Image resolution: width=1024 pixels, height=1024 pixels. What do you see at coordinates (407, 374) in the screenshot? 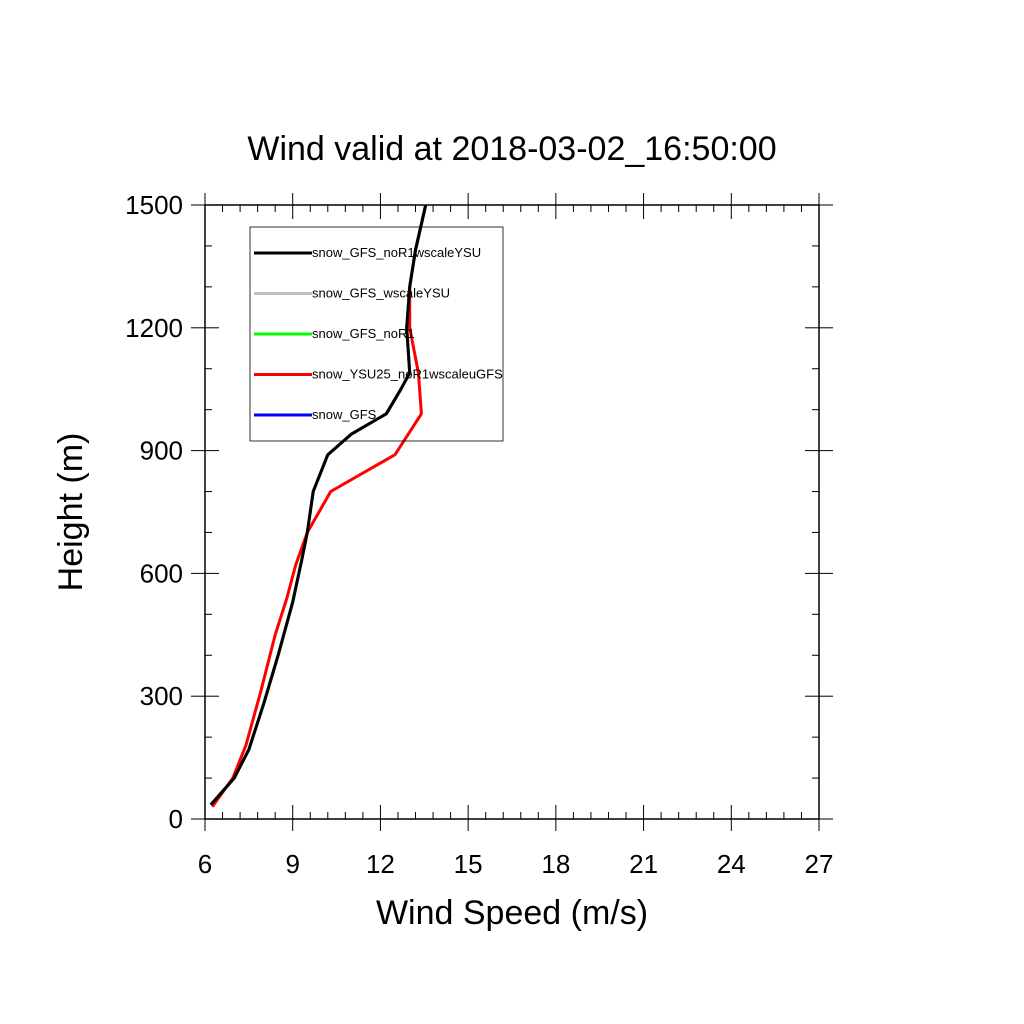
I see `legend-label: snow_YSU25_noR1wscaleuGFS` at bounding box center [407, 374].